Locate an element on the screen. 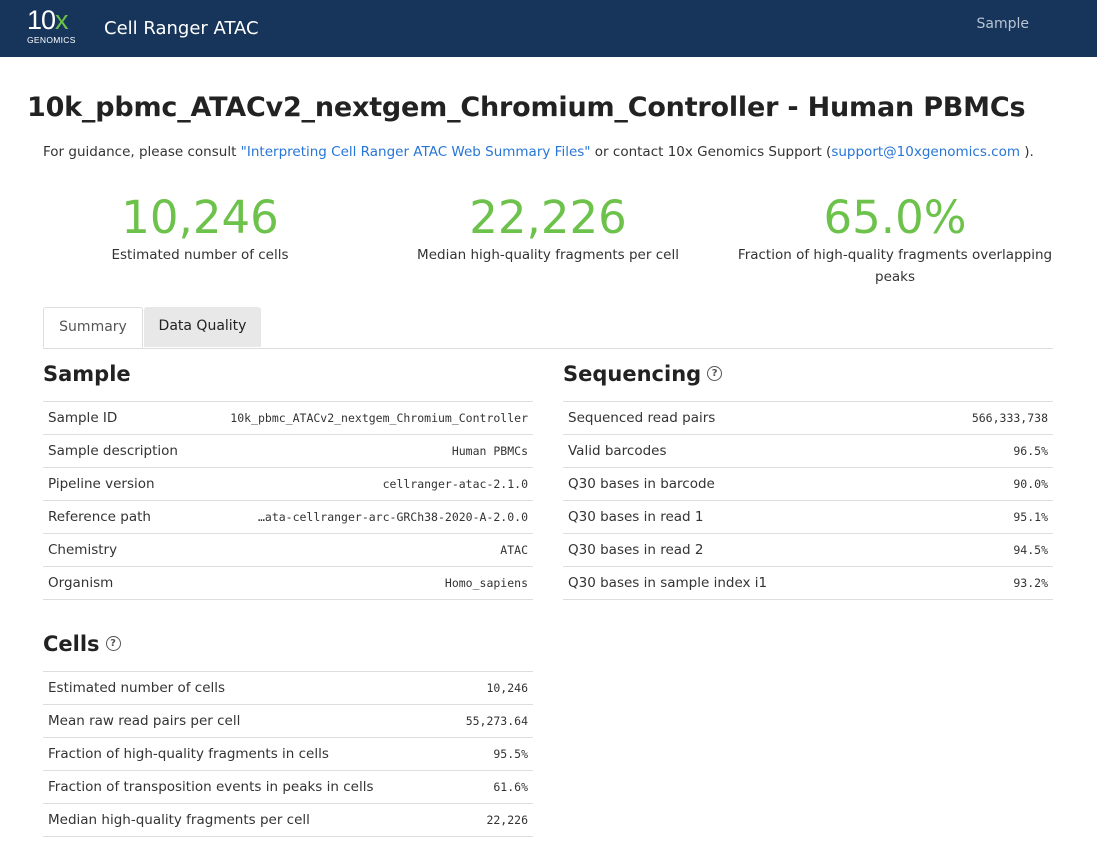 The height and width of the screenshot is (843, 1097). table-row: Q30 bases in read 2 94.5% is located at coordinates (808, 550).